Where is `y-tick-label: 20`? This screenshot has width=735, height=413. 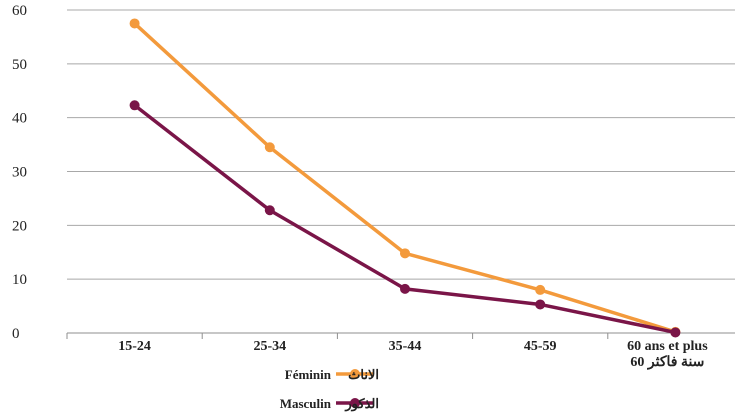
y-tick-label: 20 is located at coordinates (19, 226).